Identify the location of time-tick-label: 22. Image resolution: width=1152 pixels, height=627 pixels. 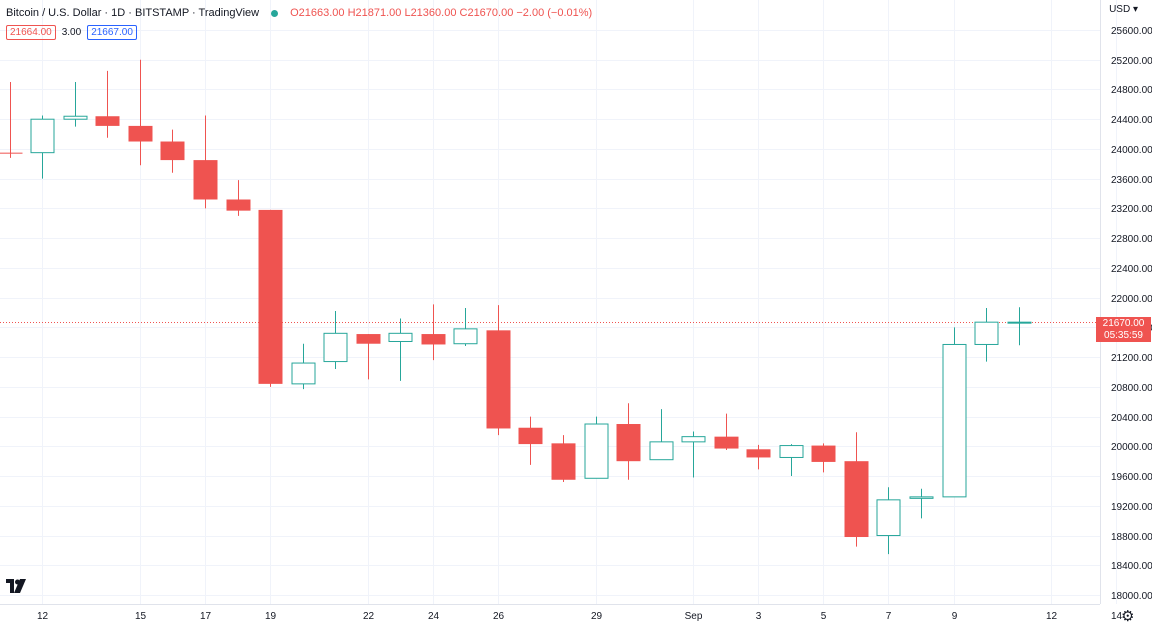
(369, 616).